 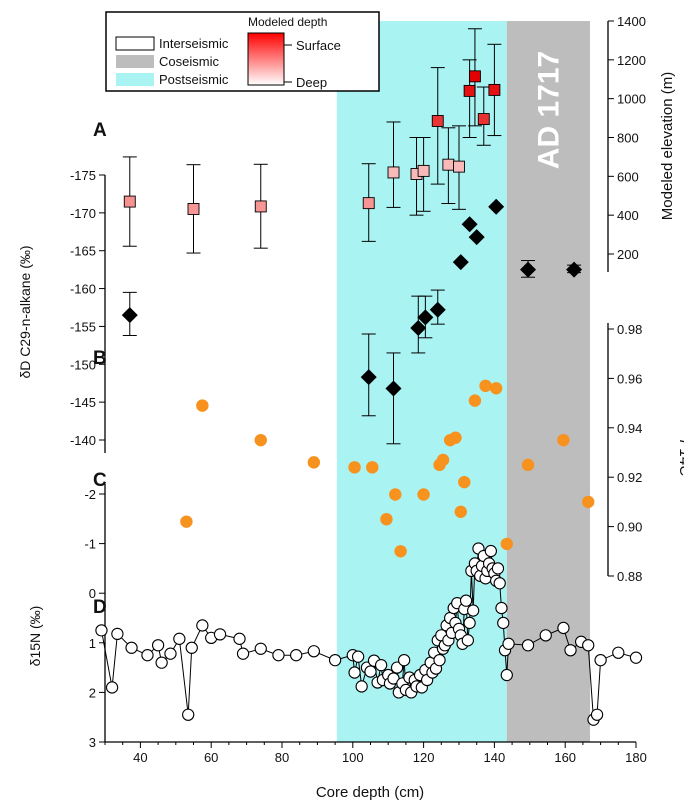 I want to click on panel-letter-c: C, so click(x=100, y=480).